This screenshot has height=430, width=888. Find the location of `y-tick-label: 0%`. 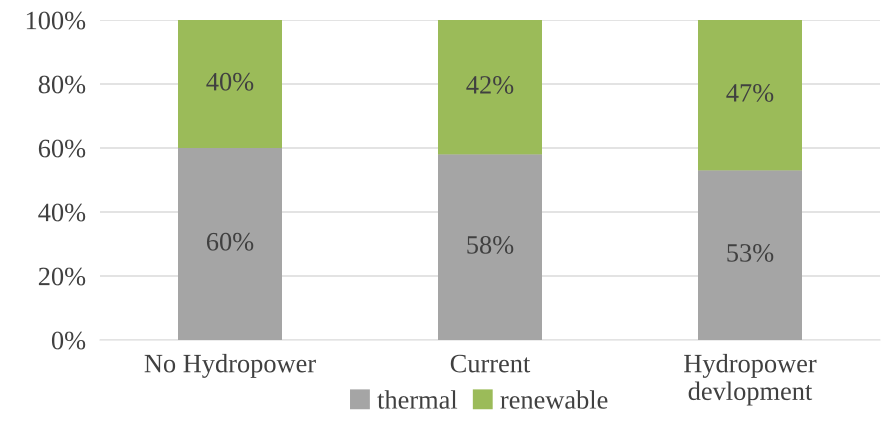

y-tick-label: 0% is located at coordinates (69, 341).